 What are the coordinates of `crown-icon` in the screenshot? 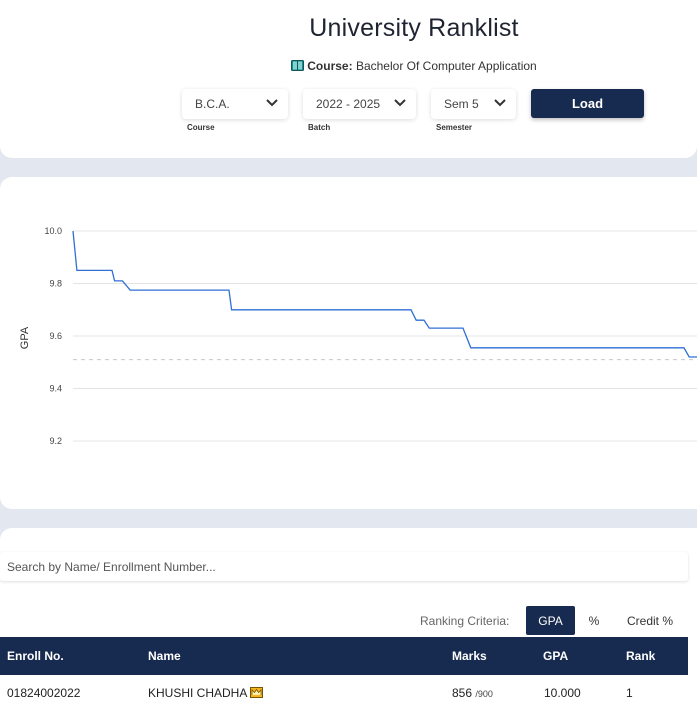 It's located at (257, 692).